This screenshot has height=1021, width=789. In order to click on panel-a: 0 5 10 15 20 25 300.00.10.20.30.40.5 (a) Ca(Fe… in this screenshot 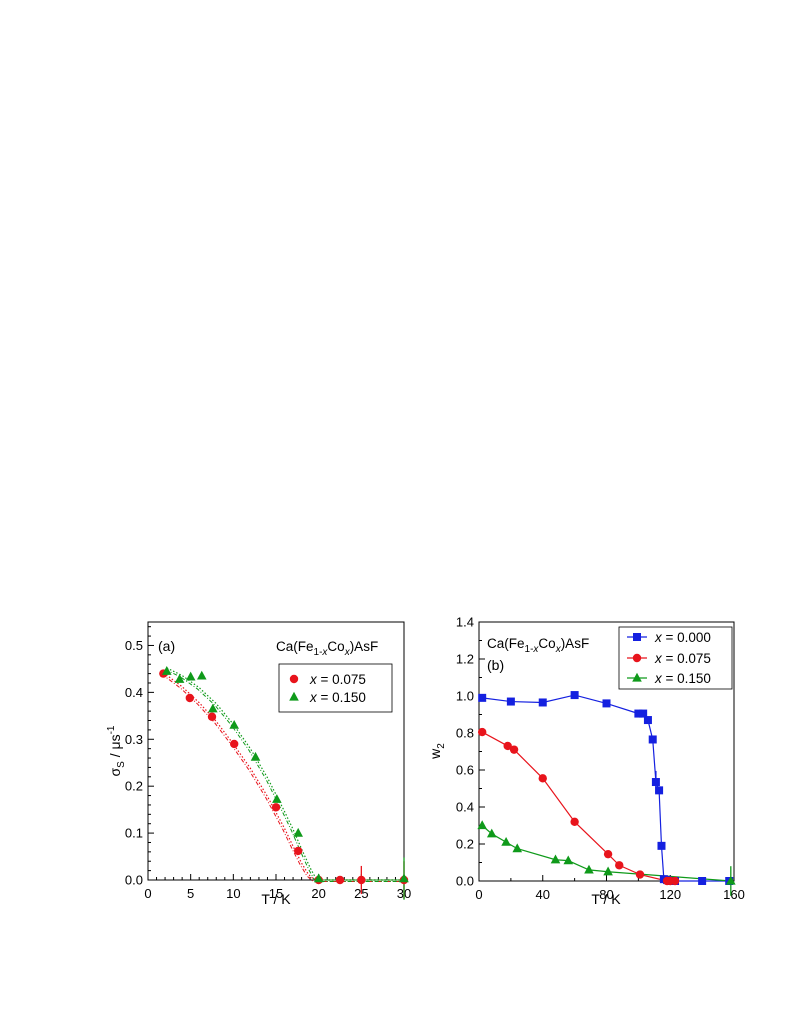, I will do `click(258, 764)`.